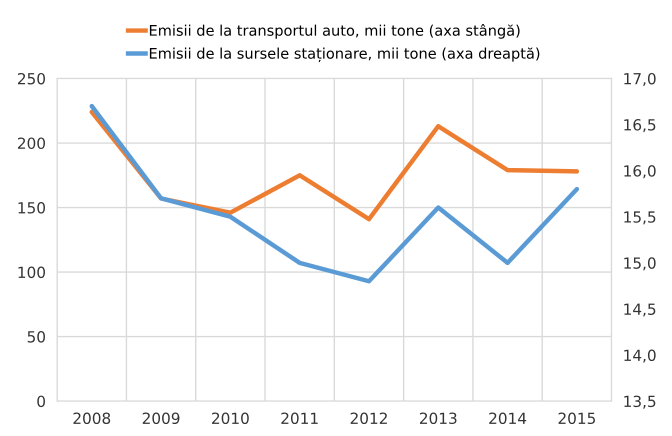  I want to click on x-tick-label: 2011, so click(299, 418).